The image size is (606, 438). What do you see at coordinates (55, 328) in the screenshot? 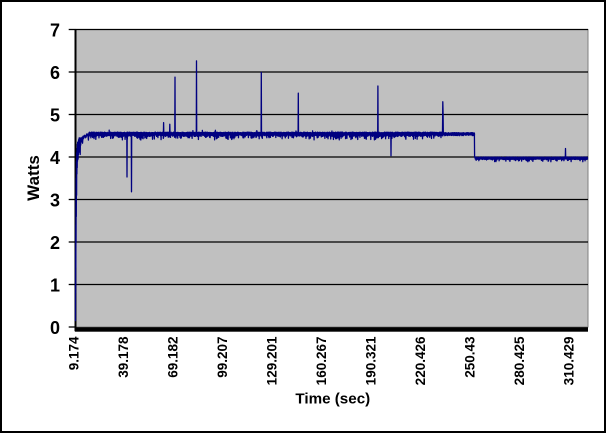
I see `svg-text: 0` at bounding box center [55, 328].